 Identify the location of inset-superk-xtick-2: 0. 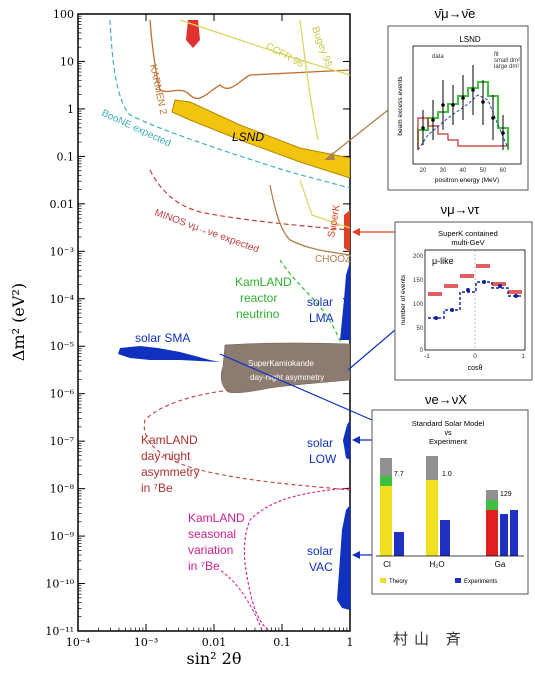
(475, 356).